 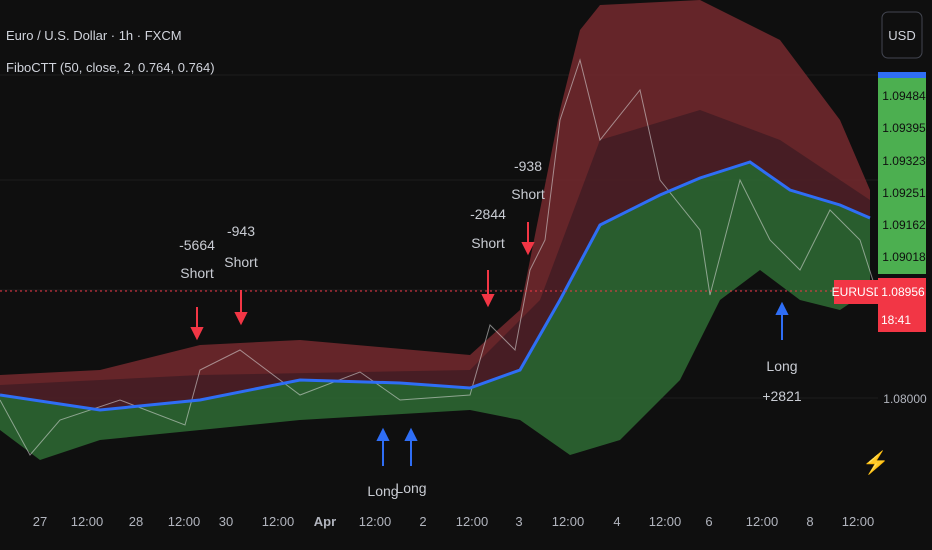 I want to click on time-label: 4, so click(x=616, y=521).